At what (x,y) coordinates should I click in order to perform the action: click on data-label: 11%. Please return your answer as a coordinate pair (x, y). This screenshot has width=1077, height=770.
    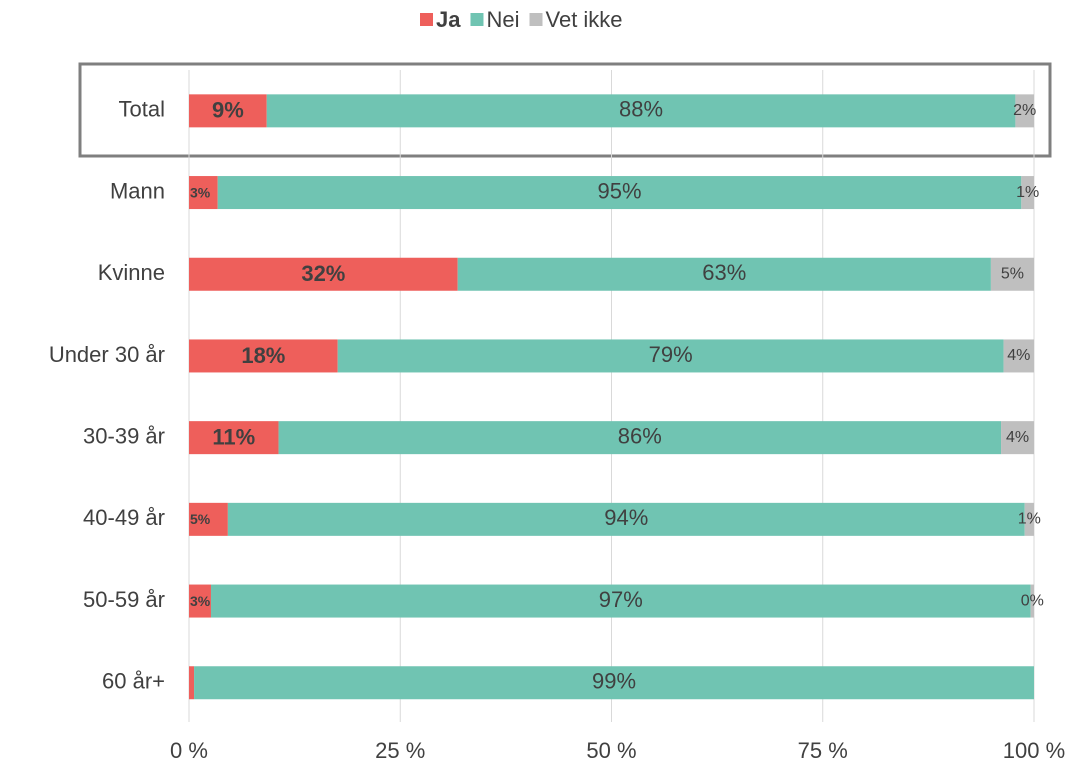
    Looking at the image, I should click on (233, 436).